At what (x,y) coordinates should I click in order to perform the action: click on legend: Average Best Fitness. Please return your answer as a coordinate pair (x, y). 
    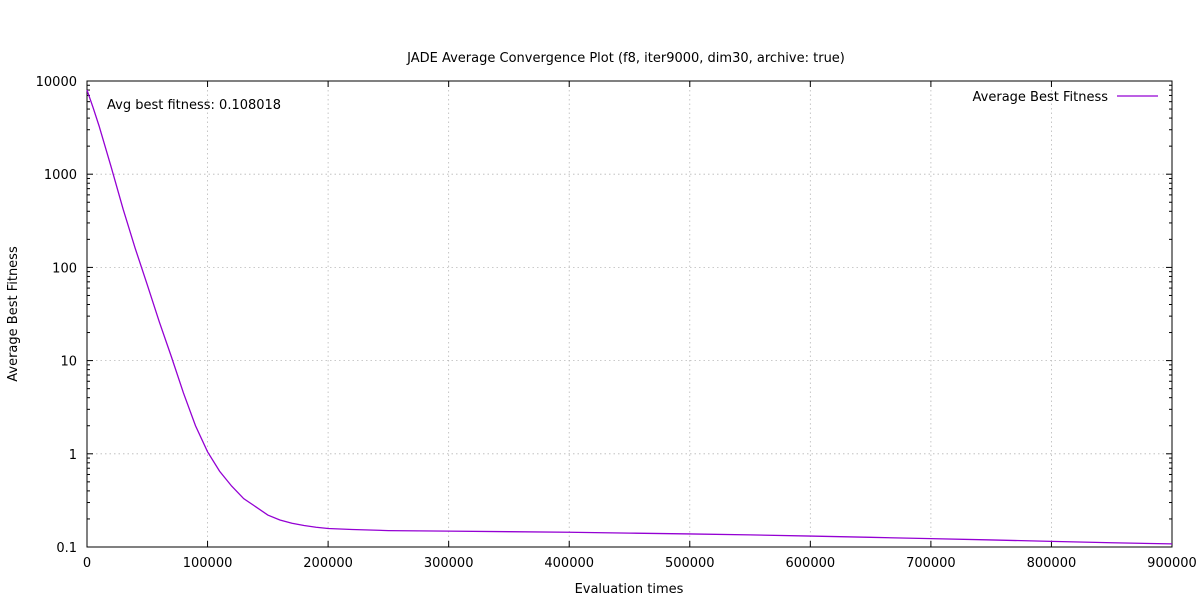
    Looking at the image, I should click on (1065, 97).